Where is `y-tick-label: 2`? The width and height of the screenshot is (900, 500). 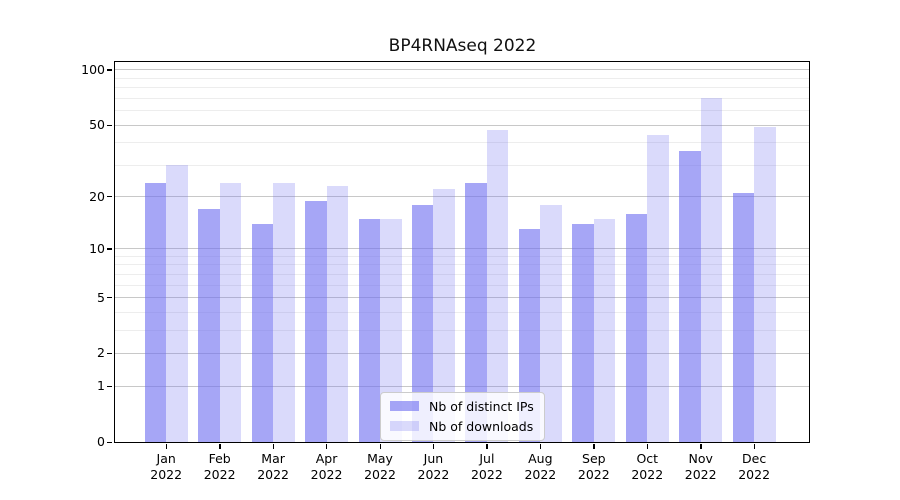 y-tick-label: 2 is located at coordinates (101, 353).